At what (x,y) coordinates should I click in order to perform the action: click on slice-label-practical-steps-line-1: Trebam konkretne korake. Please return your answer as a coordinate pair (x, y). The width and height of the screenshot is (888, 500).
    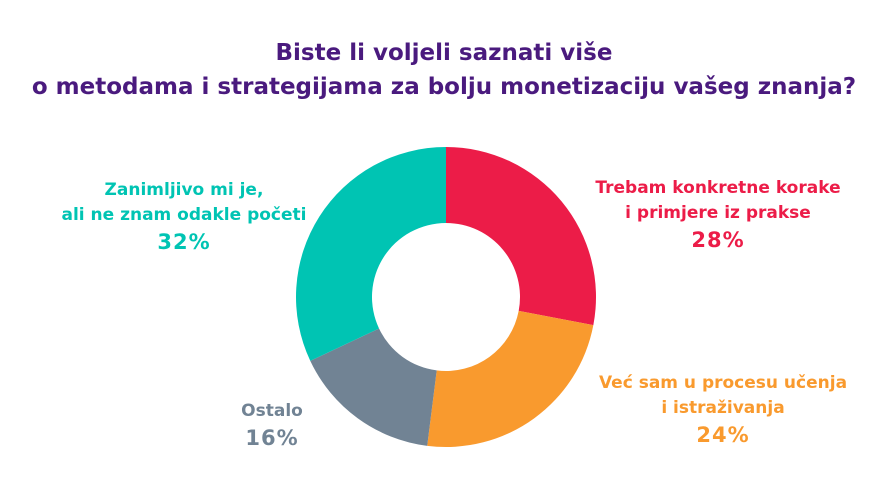
    Looking at the image, I should click on (718, 188).